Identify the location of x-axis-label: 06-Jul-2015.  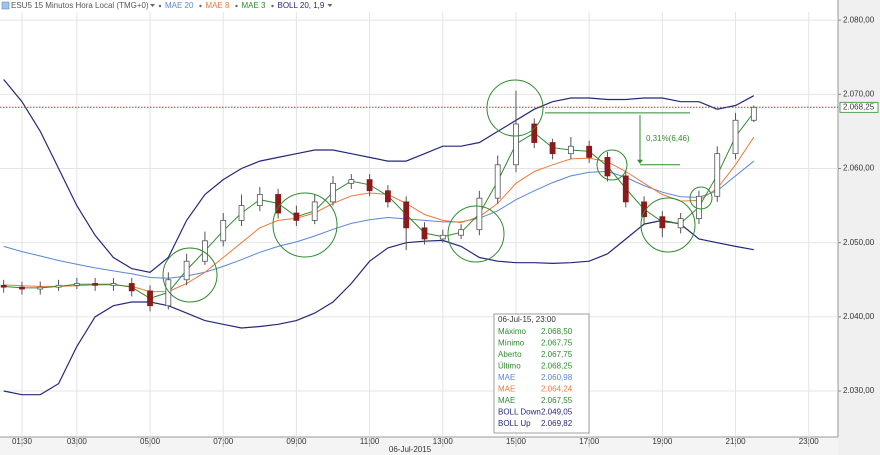
(410, 449).